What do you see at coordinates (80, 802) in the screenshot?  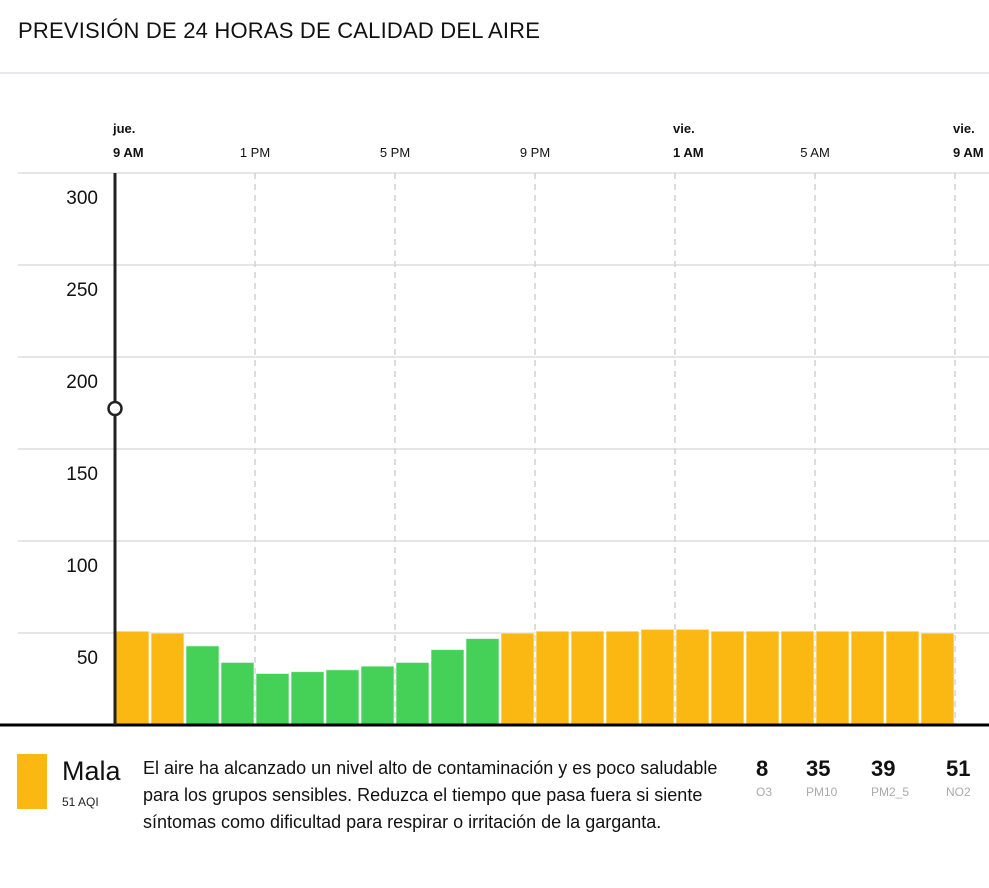 I see `aqi-value: 51 AQI` at bounding box center [80, 802].